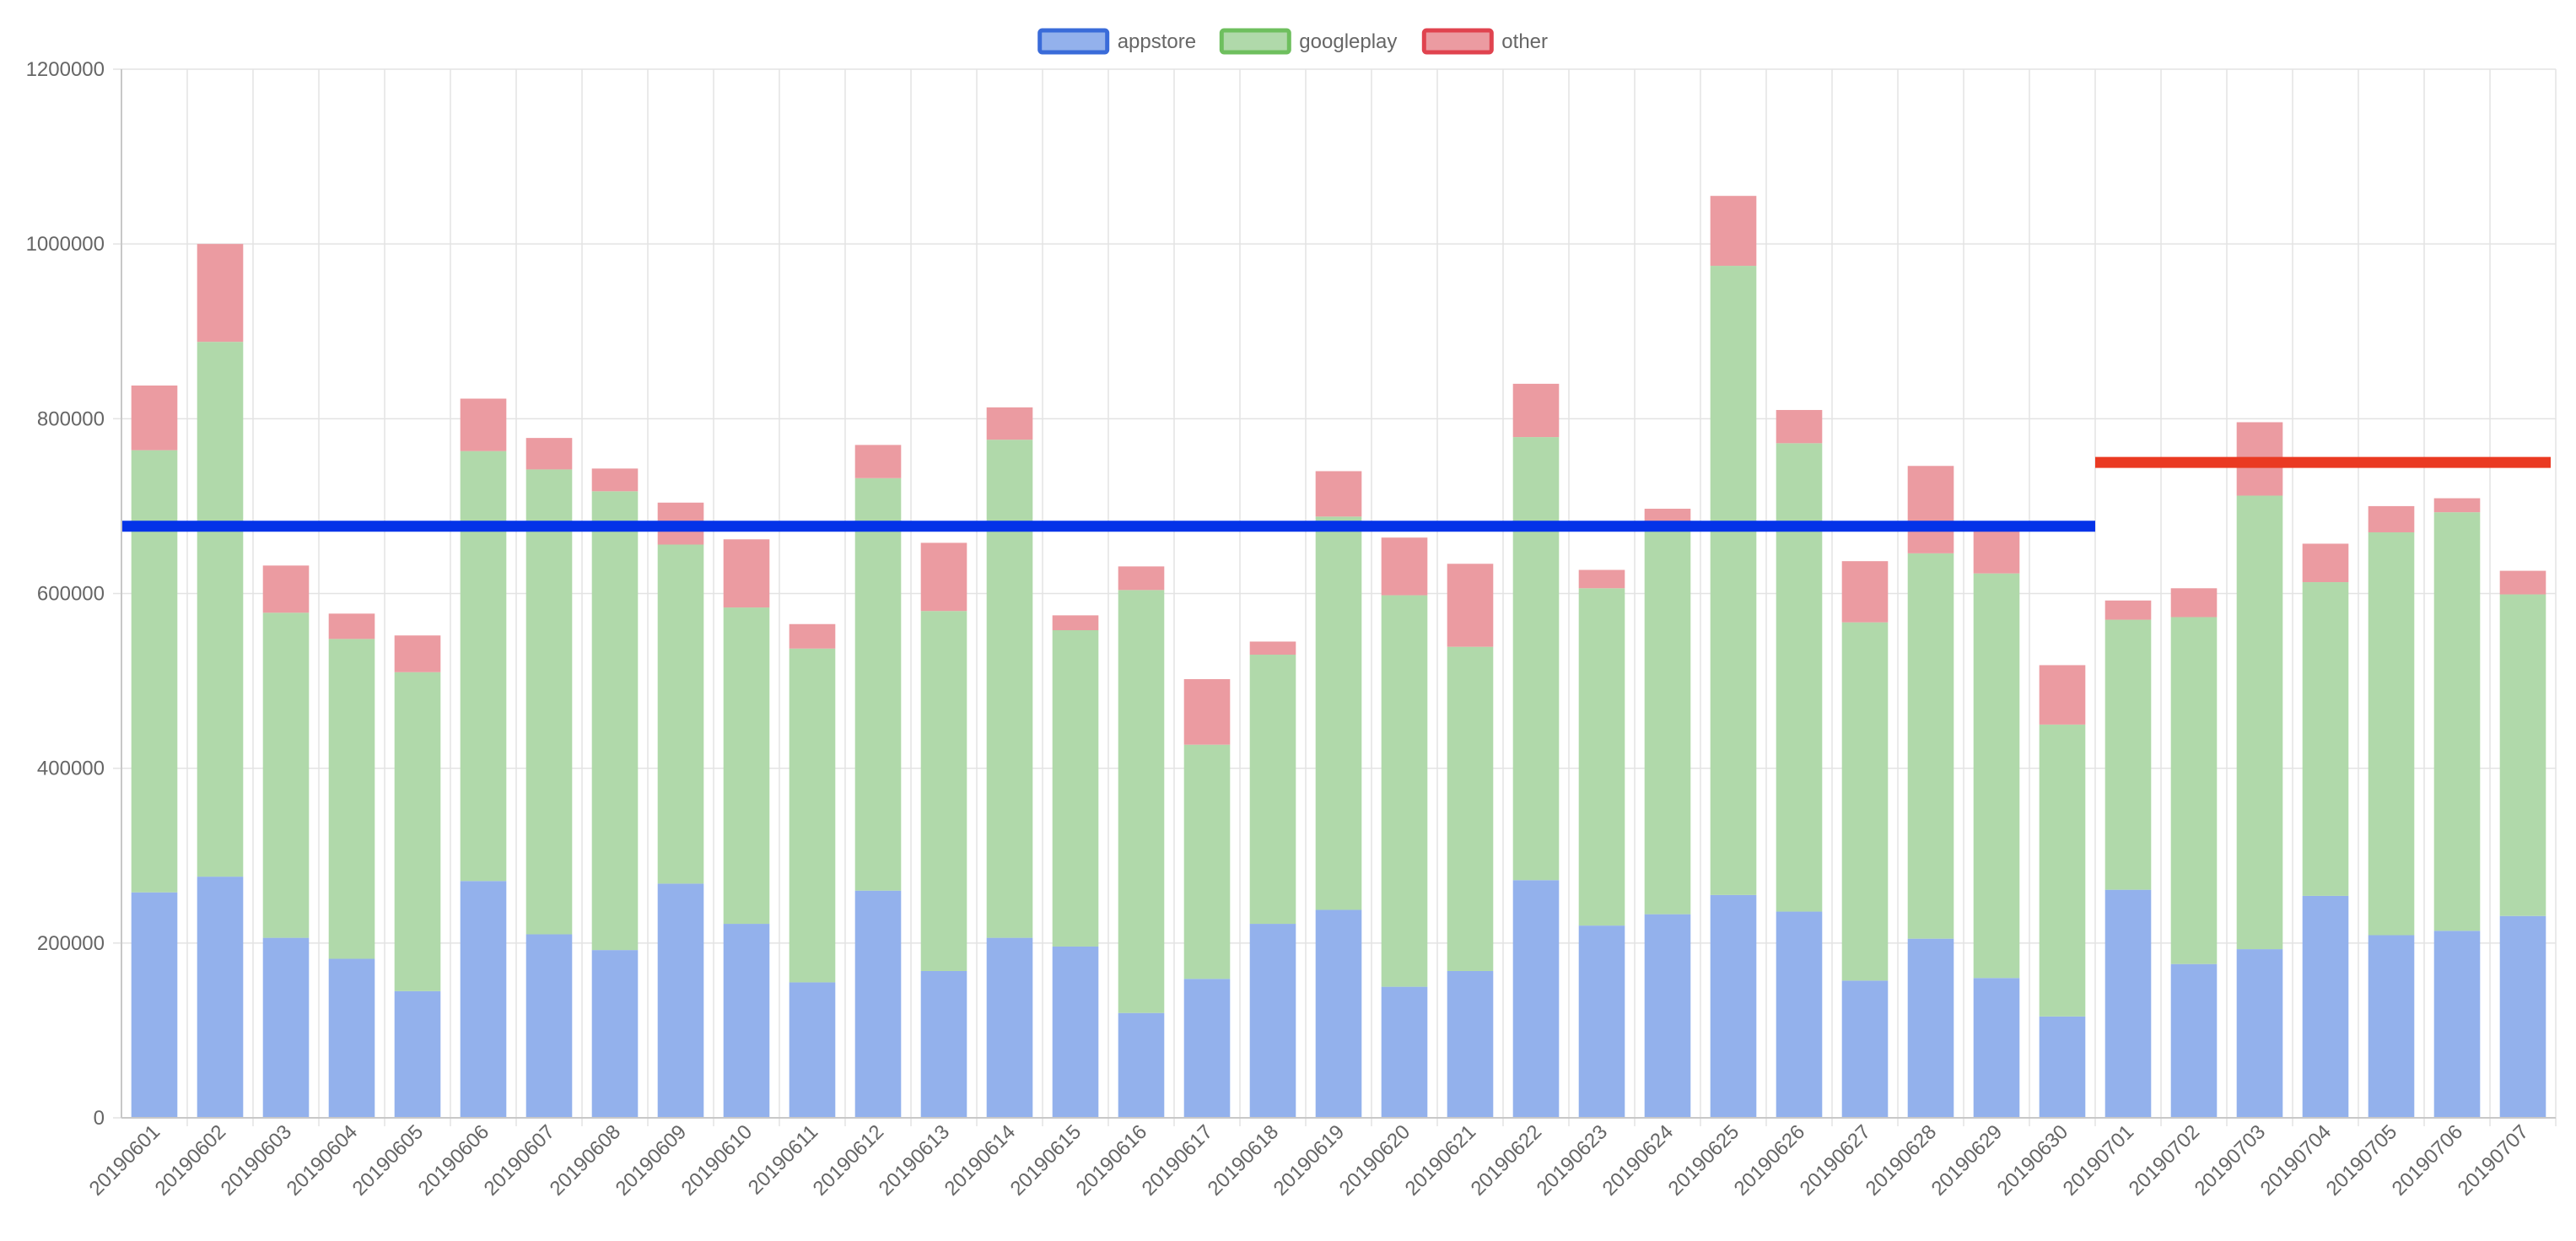  What do you see at coordinates (520, 1161) in the screenshot?
I see `x-tick-label: 20190607` at bounding box center [520, 1161].